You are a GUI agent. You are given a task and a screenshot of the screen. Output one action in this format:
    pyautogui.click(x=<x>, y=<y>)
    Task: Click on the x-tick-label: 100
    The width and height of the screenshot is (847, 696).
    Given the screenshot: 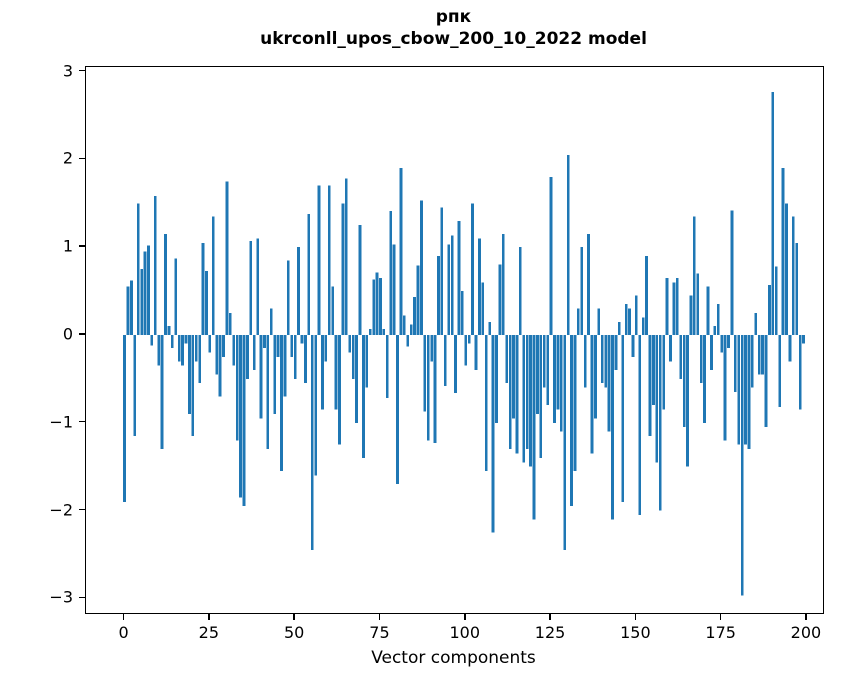 What is the action you would take?
    pyautogui.click(x=465, y=632)
    